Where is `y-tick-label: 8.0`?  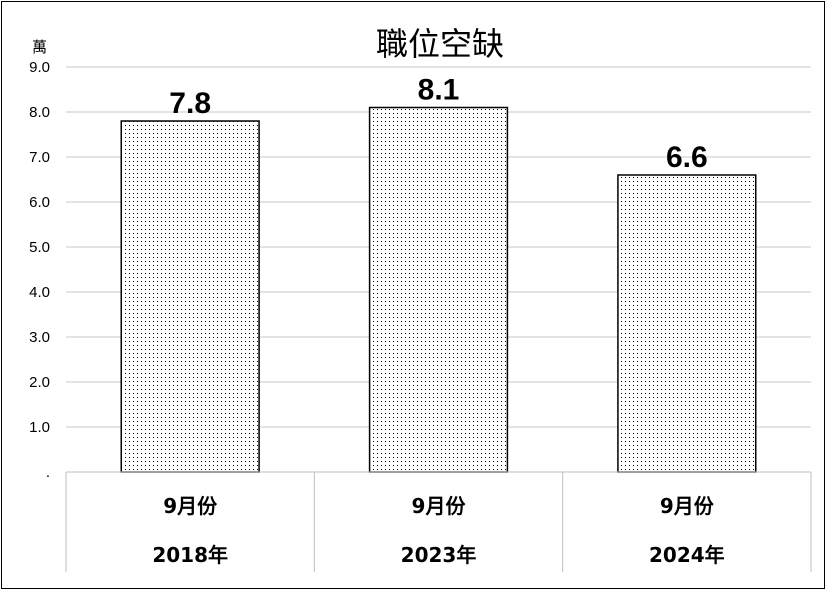 y-tick-label: 8.0 is located at coordinates (39, 112).